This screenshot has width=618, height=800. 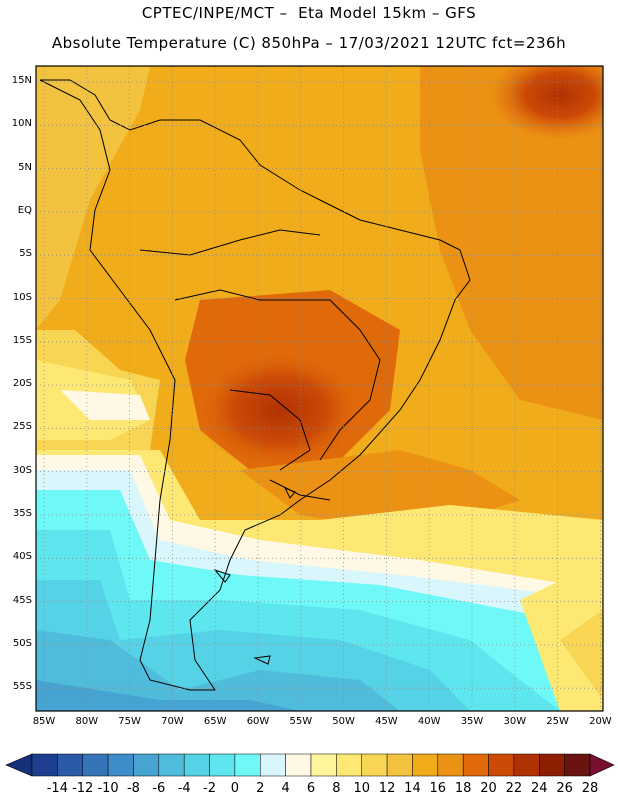 I want to click on colorbar-tick-label: 26, so click(x=564, y=788).